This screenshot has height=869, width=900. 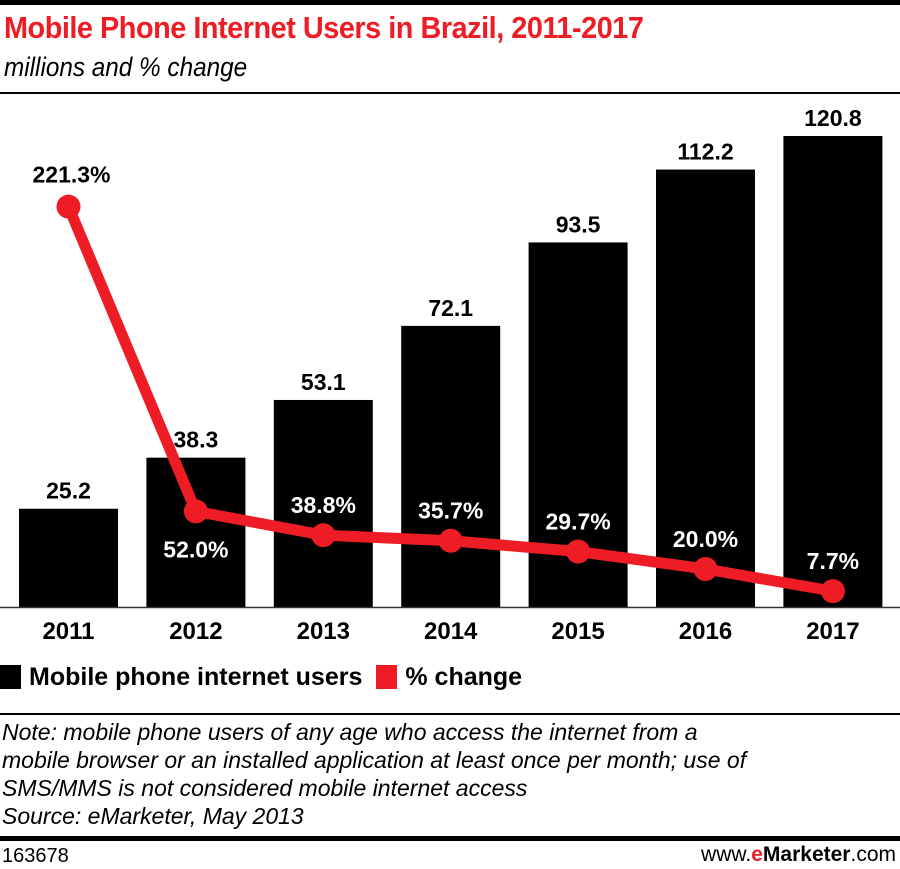 What do you see at coordinates (196, 676) in the screenshot?
I see `legend-label-users: Mobile phone internet users` at bounding box center [196, 676].